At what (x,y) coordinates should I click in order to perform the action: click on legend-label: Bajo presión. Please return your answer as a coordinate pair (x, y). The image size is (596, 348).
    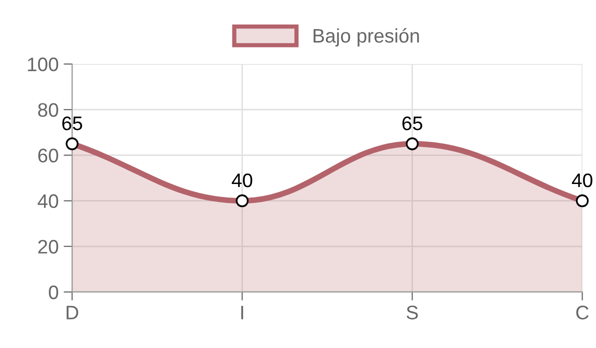
    Looking at the image, I should click on (366, 37).